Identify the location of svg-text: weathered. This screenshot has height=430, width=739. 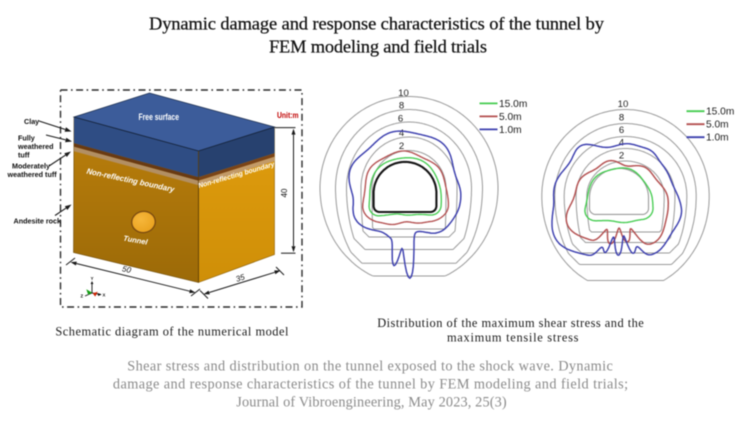
(35, 146).